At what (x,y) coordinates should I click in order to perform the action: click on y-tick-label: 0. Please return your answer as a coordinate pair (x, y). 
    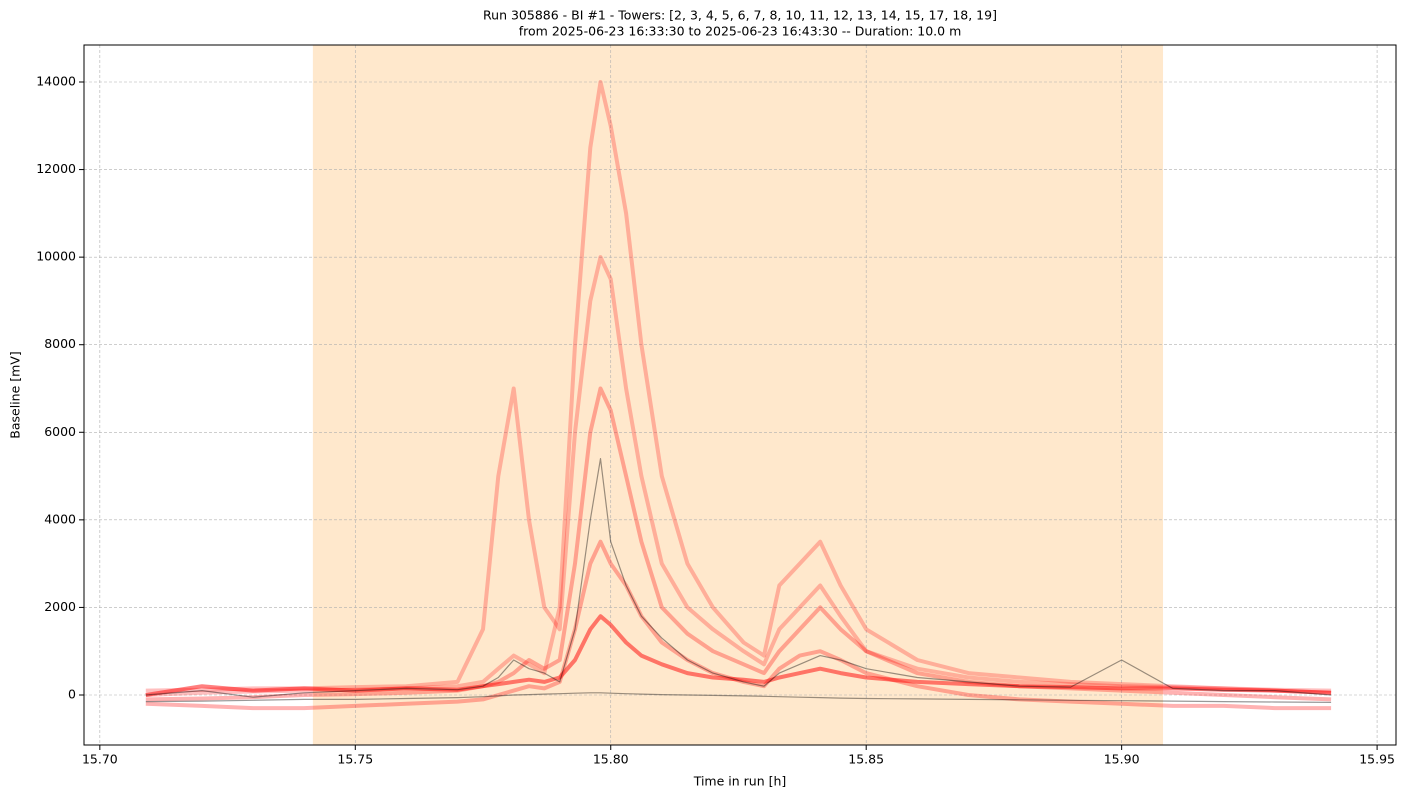
    Looking at the image, I should click on (72, 693).